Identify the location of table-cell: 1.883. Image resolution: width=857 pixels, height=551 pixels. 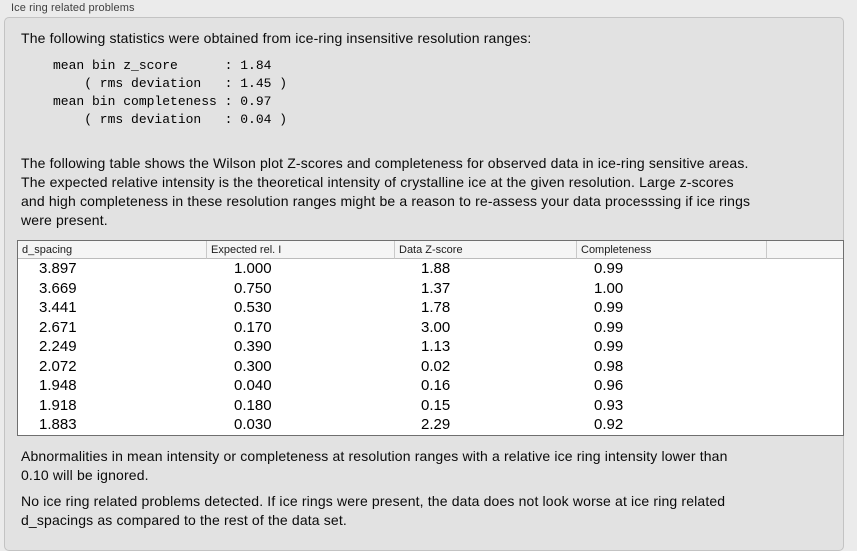
(58, 424).